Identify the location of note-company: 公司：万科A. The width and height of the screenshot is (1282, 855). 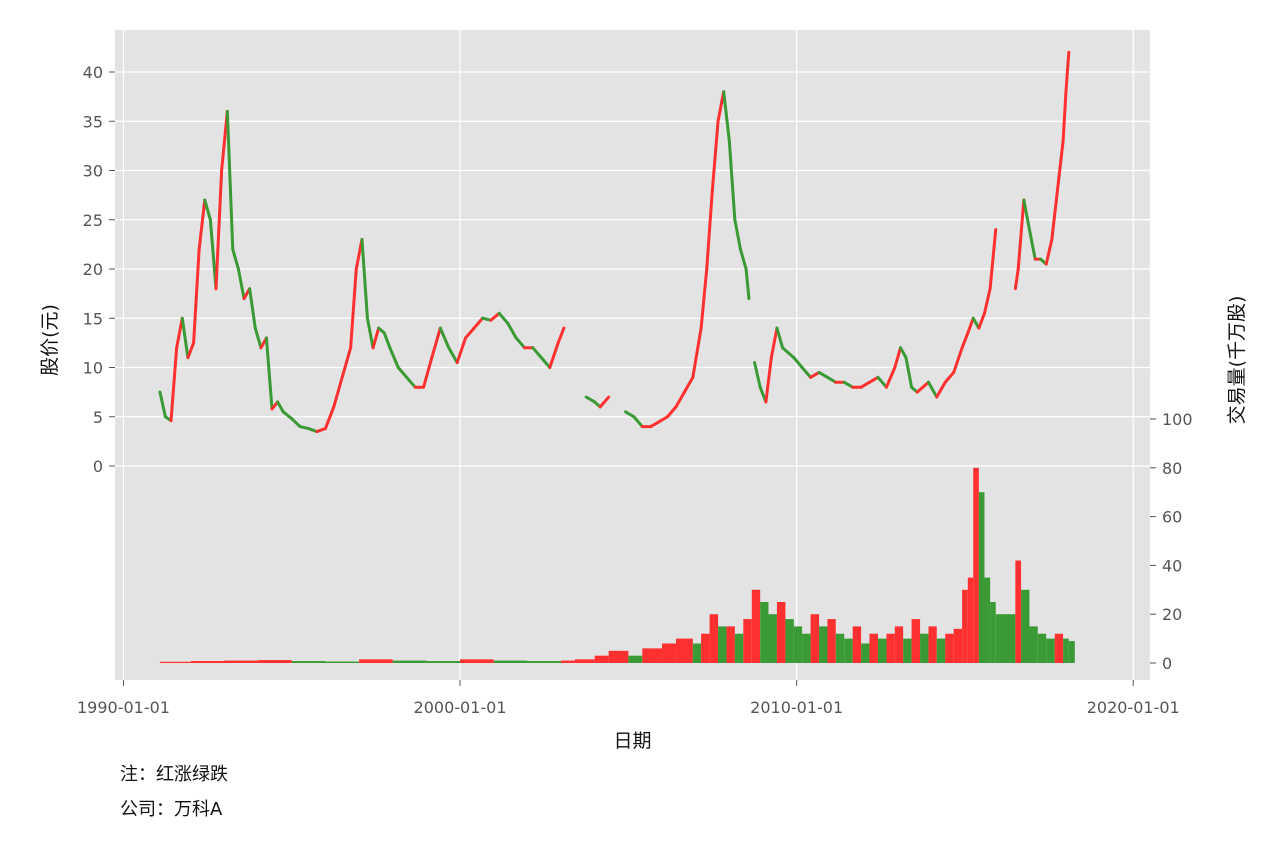
(171, 809).